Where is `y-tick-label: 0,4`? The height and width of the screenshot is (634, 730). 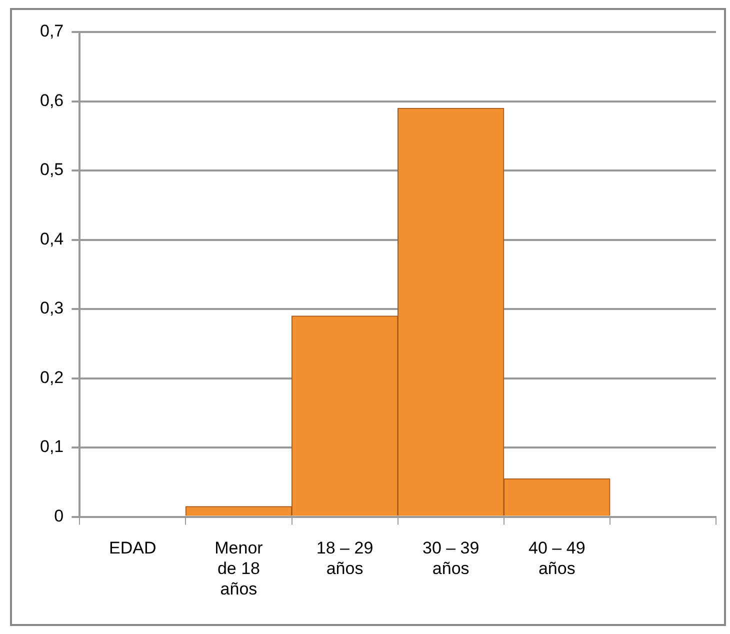 y-tick-label: 0,4 is located at coordinates (52, 238).